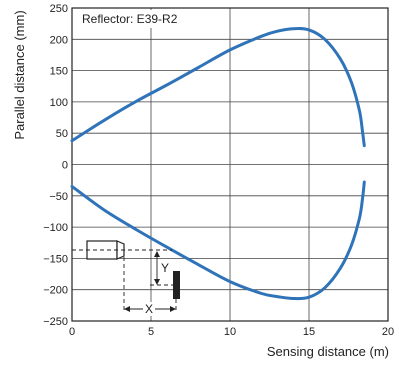 This screenshot has height=369, width=399. I want to click on x-tick-labels: 0 5 10 15 20, so click(231, 332).